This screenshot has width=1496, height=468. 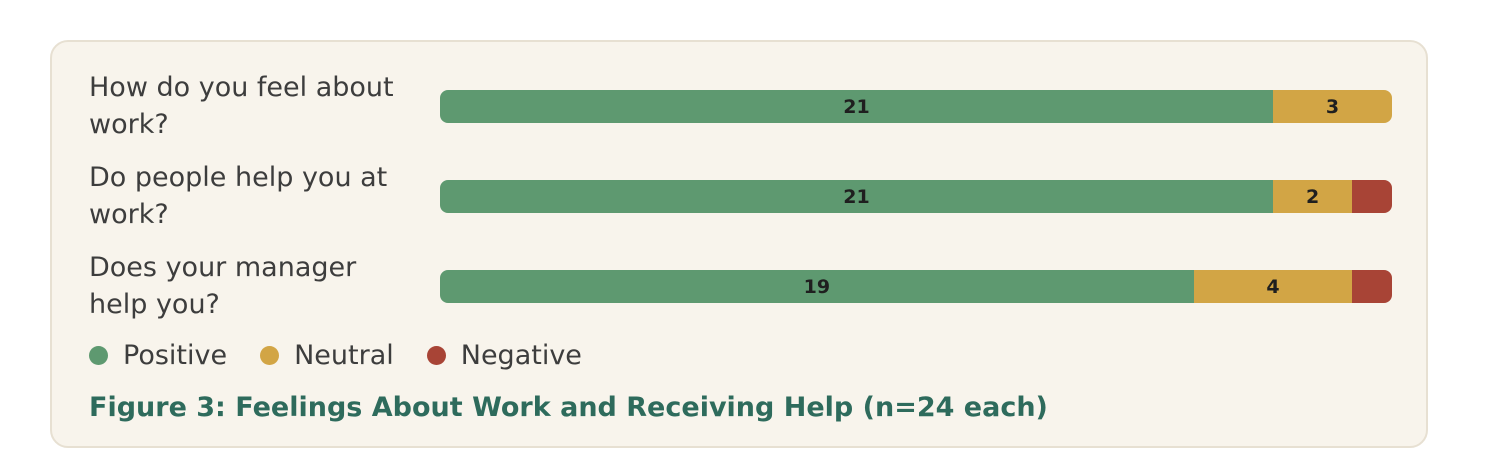 What do you see at coordinates (223, 286) in the screenshot?
I see `question-label: Does your manager help you?` at bounding box center [223, 286].